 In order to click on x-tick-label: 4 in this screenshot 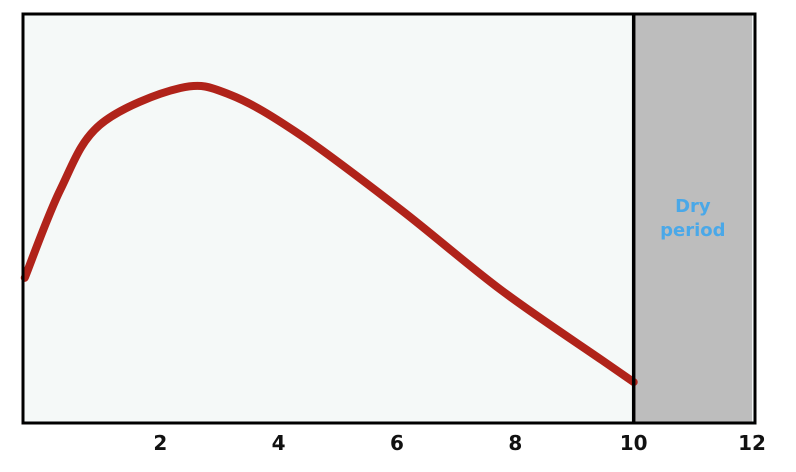, I will do `click(279, 443)`.